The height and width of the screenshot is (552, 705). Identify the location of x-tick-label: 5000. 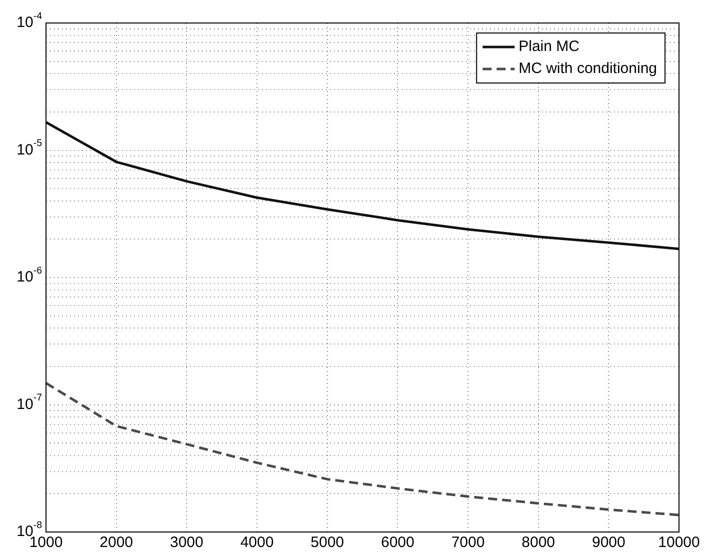
(327, 543).